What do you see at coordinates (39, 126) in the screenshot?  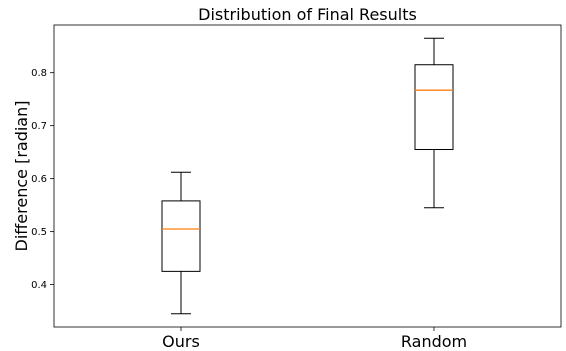 I see `y-tick-label: 0.7` at bounding box center [39, 126].